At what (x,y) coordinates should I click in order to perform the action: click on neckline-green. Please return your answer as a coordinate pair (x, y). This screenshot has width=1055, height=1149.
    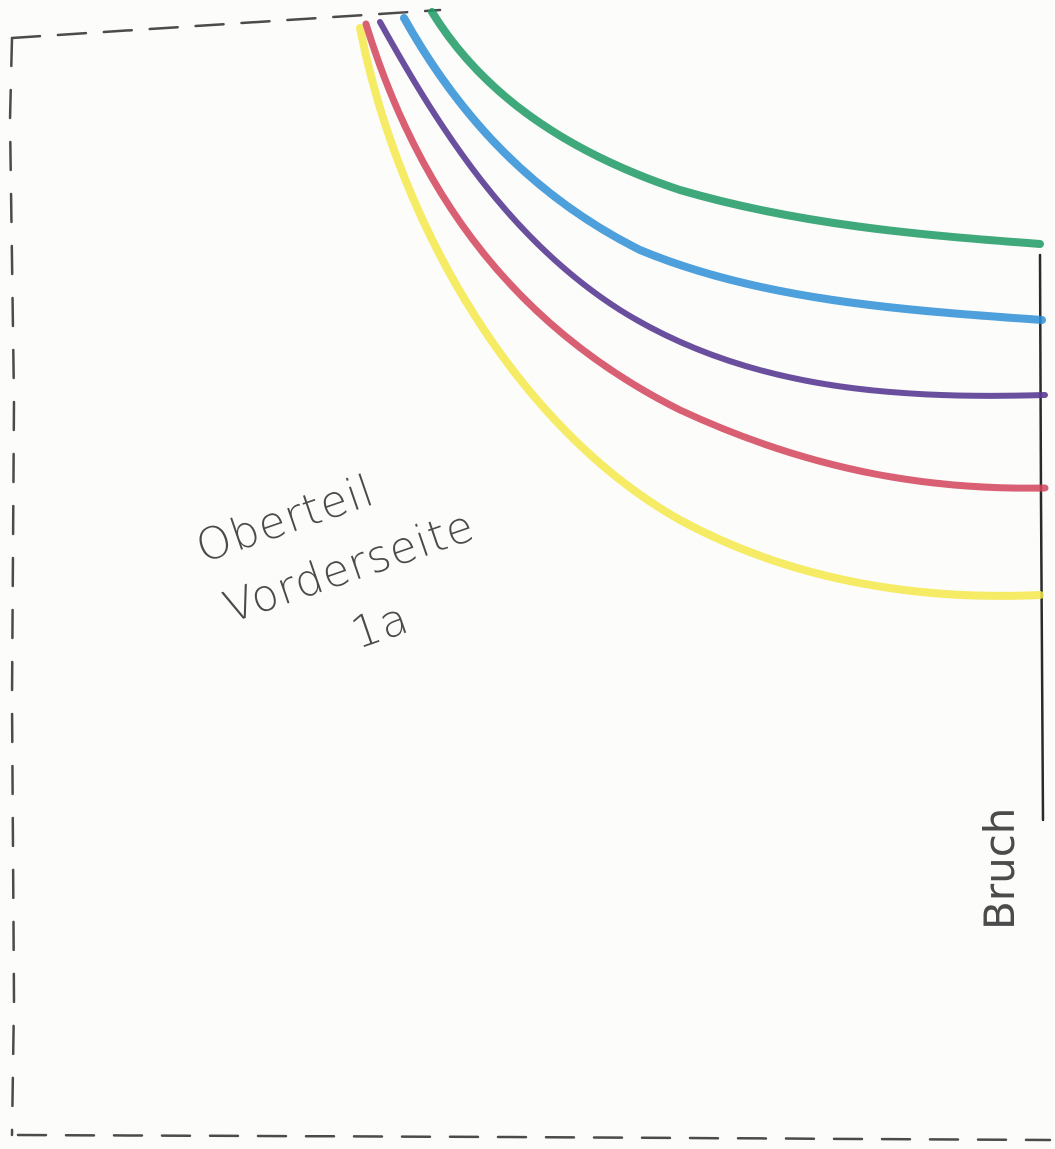
    Looking at the image, I should click on (736, 128).